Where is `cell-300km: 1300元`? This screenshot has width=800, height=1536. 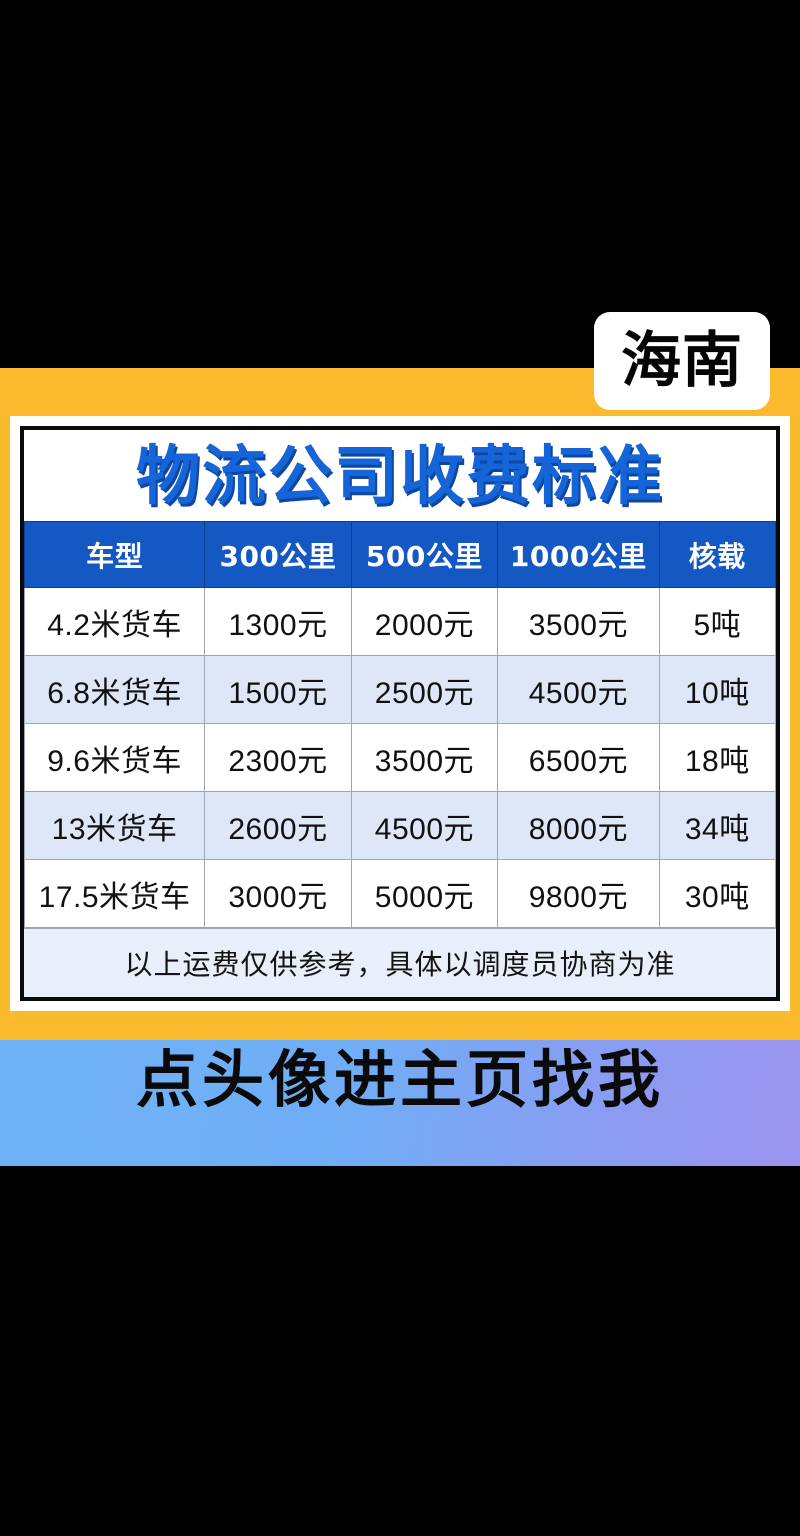
cell-300km: 1300元 is located at coordinates (278, 622).